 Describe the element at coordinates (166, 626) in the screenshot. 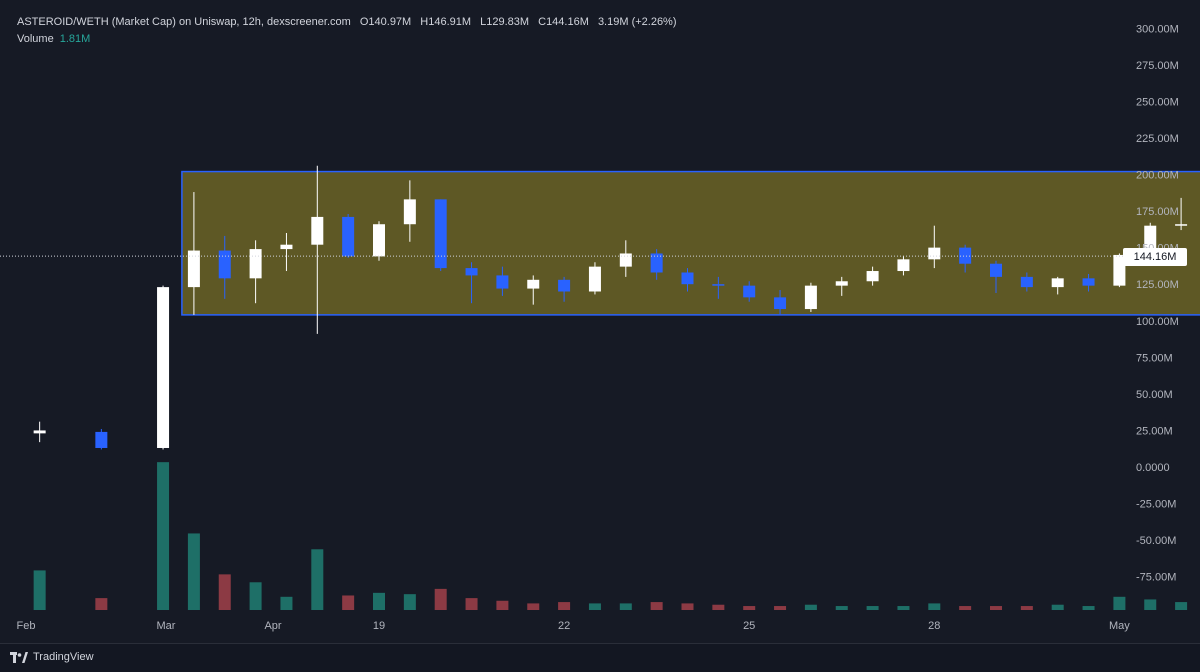

I see `x-axis-tick-label: Mar` at that location.